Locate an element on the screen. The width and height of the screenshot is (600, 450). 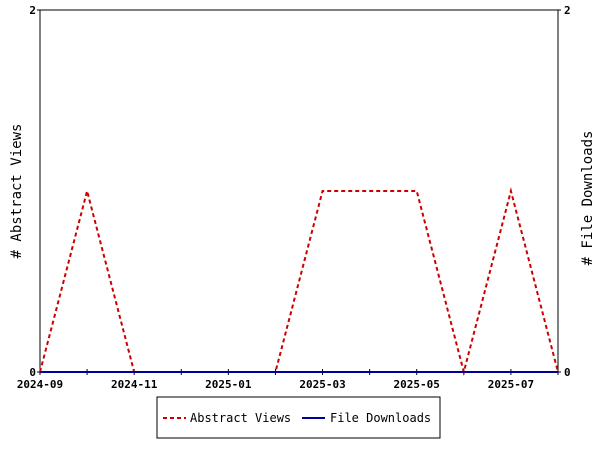
x-tick-label-2025-01: 2025-01 is located at coordinates (228, 384).